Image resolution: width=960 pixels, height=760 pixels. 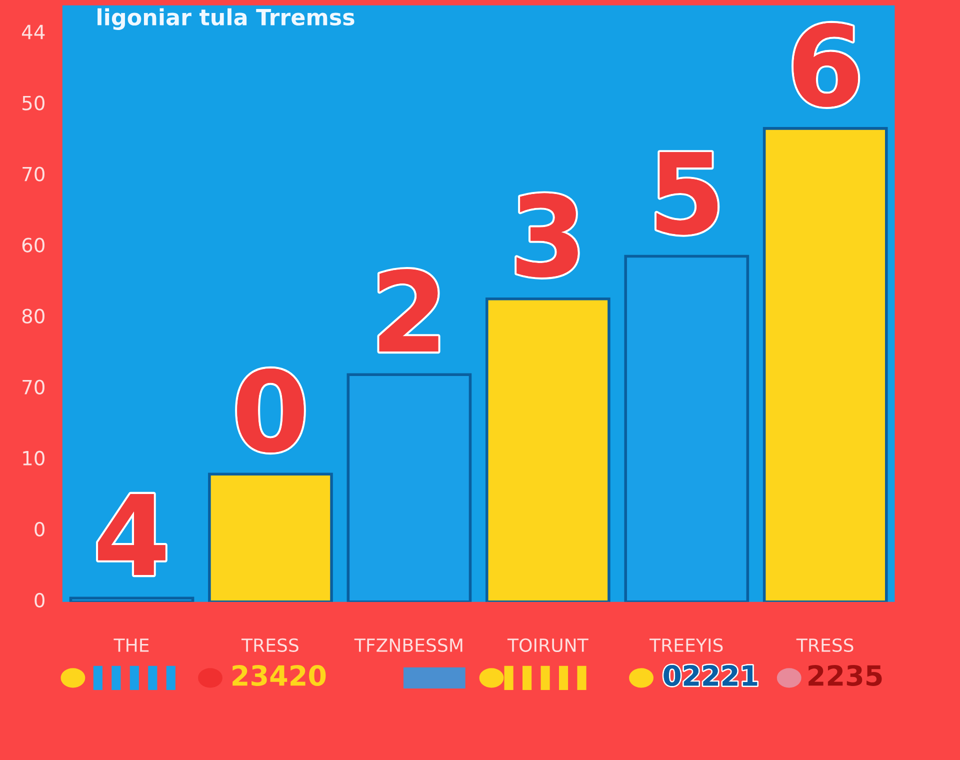 I want to click on chart-title: ligoniar tula Trremss, so click(x=226, y=19).